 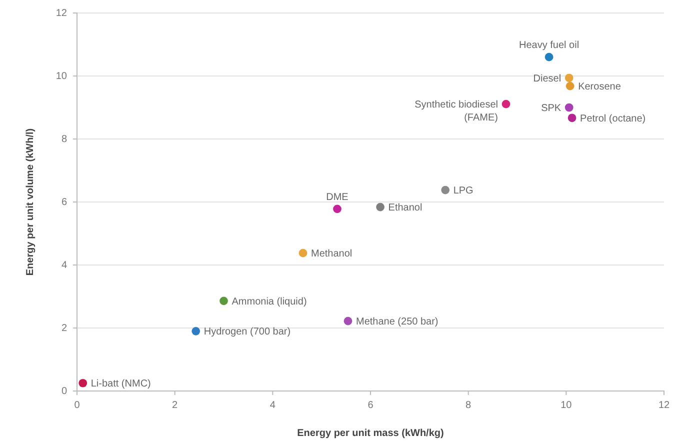 What do you see at coordinates (64, 328) in the screenshot?
I see `y-tick-label: 2` at bounding box center [64, 328].